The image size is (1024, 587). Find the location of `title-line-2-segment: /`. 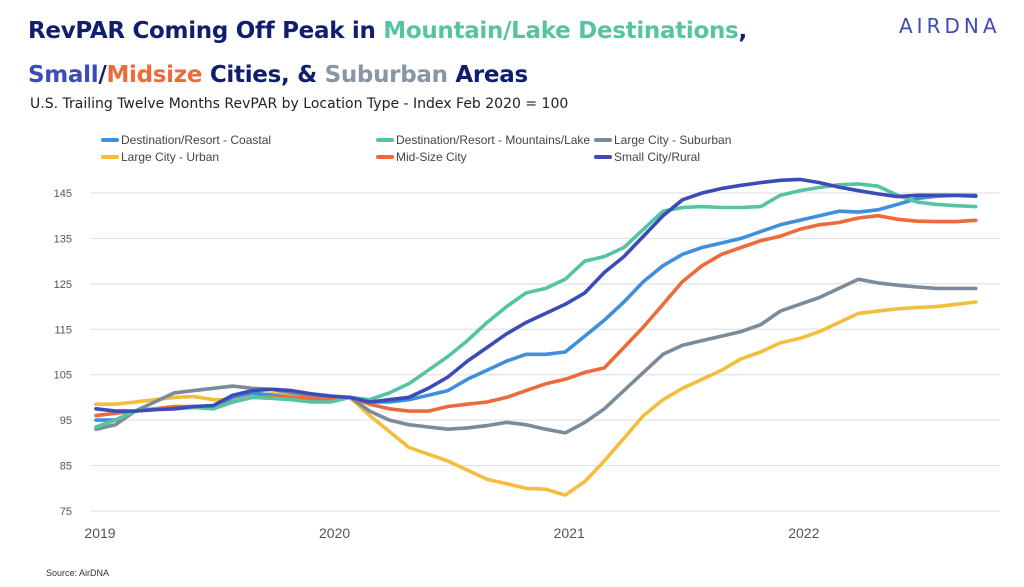

title-line-2-segment: / is located at coordinates (102, 75).